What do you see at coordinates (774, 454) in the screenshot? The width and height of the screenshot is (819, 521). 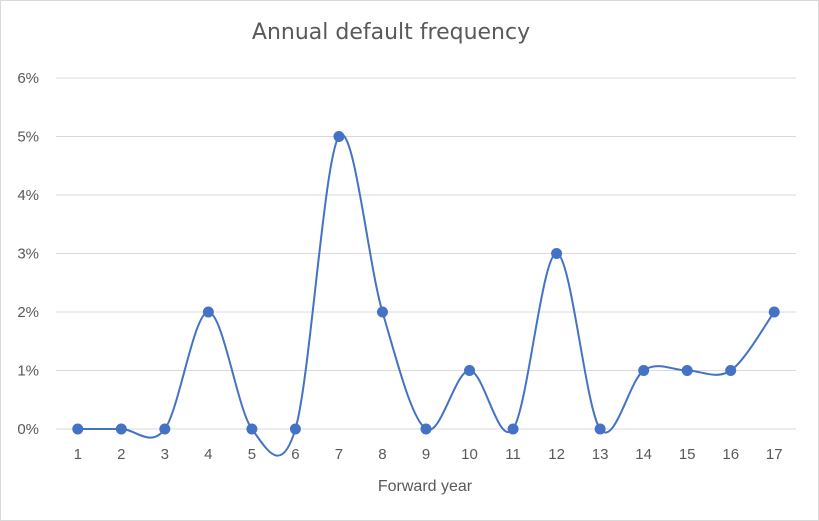 I see `x-tick-label: 17` at bounding box center [774, 454].